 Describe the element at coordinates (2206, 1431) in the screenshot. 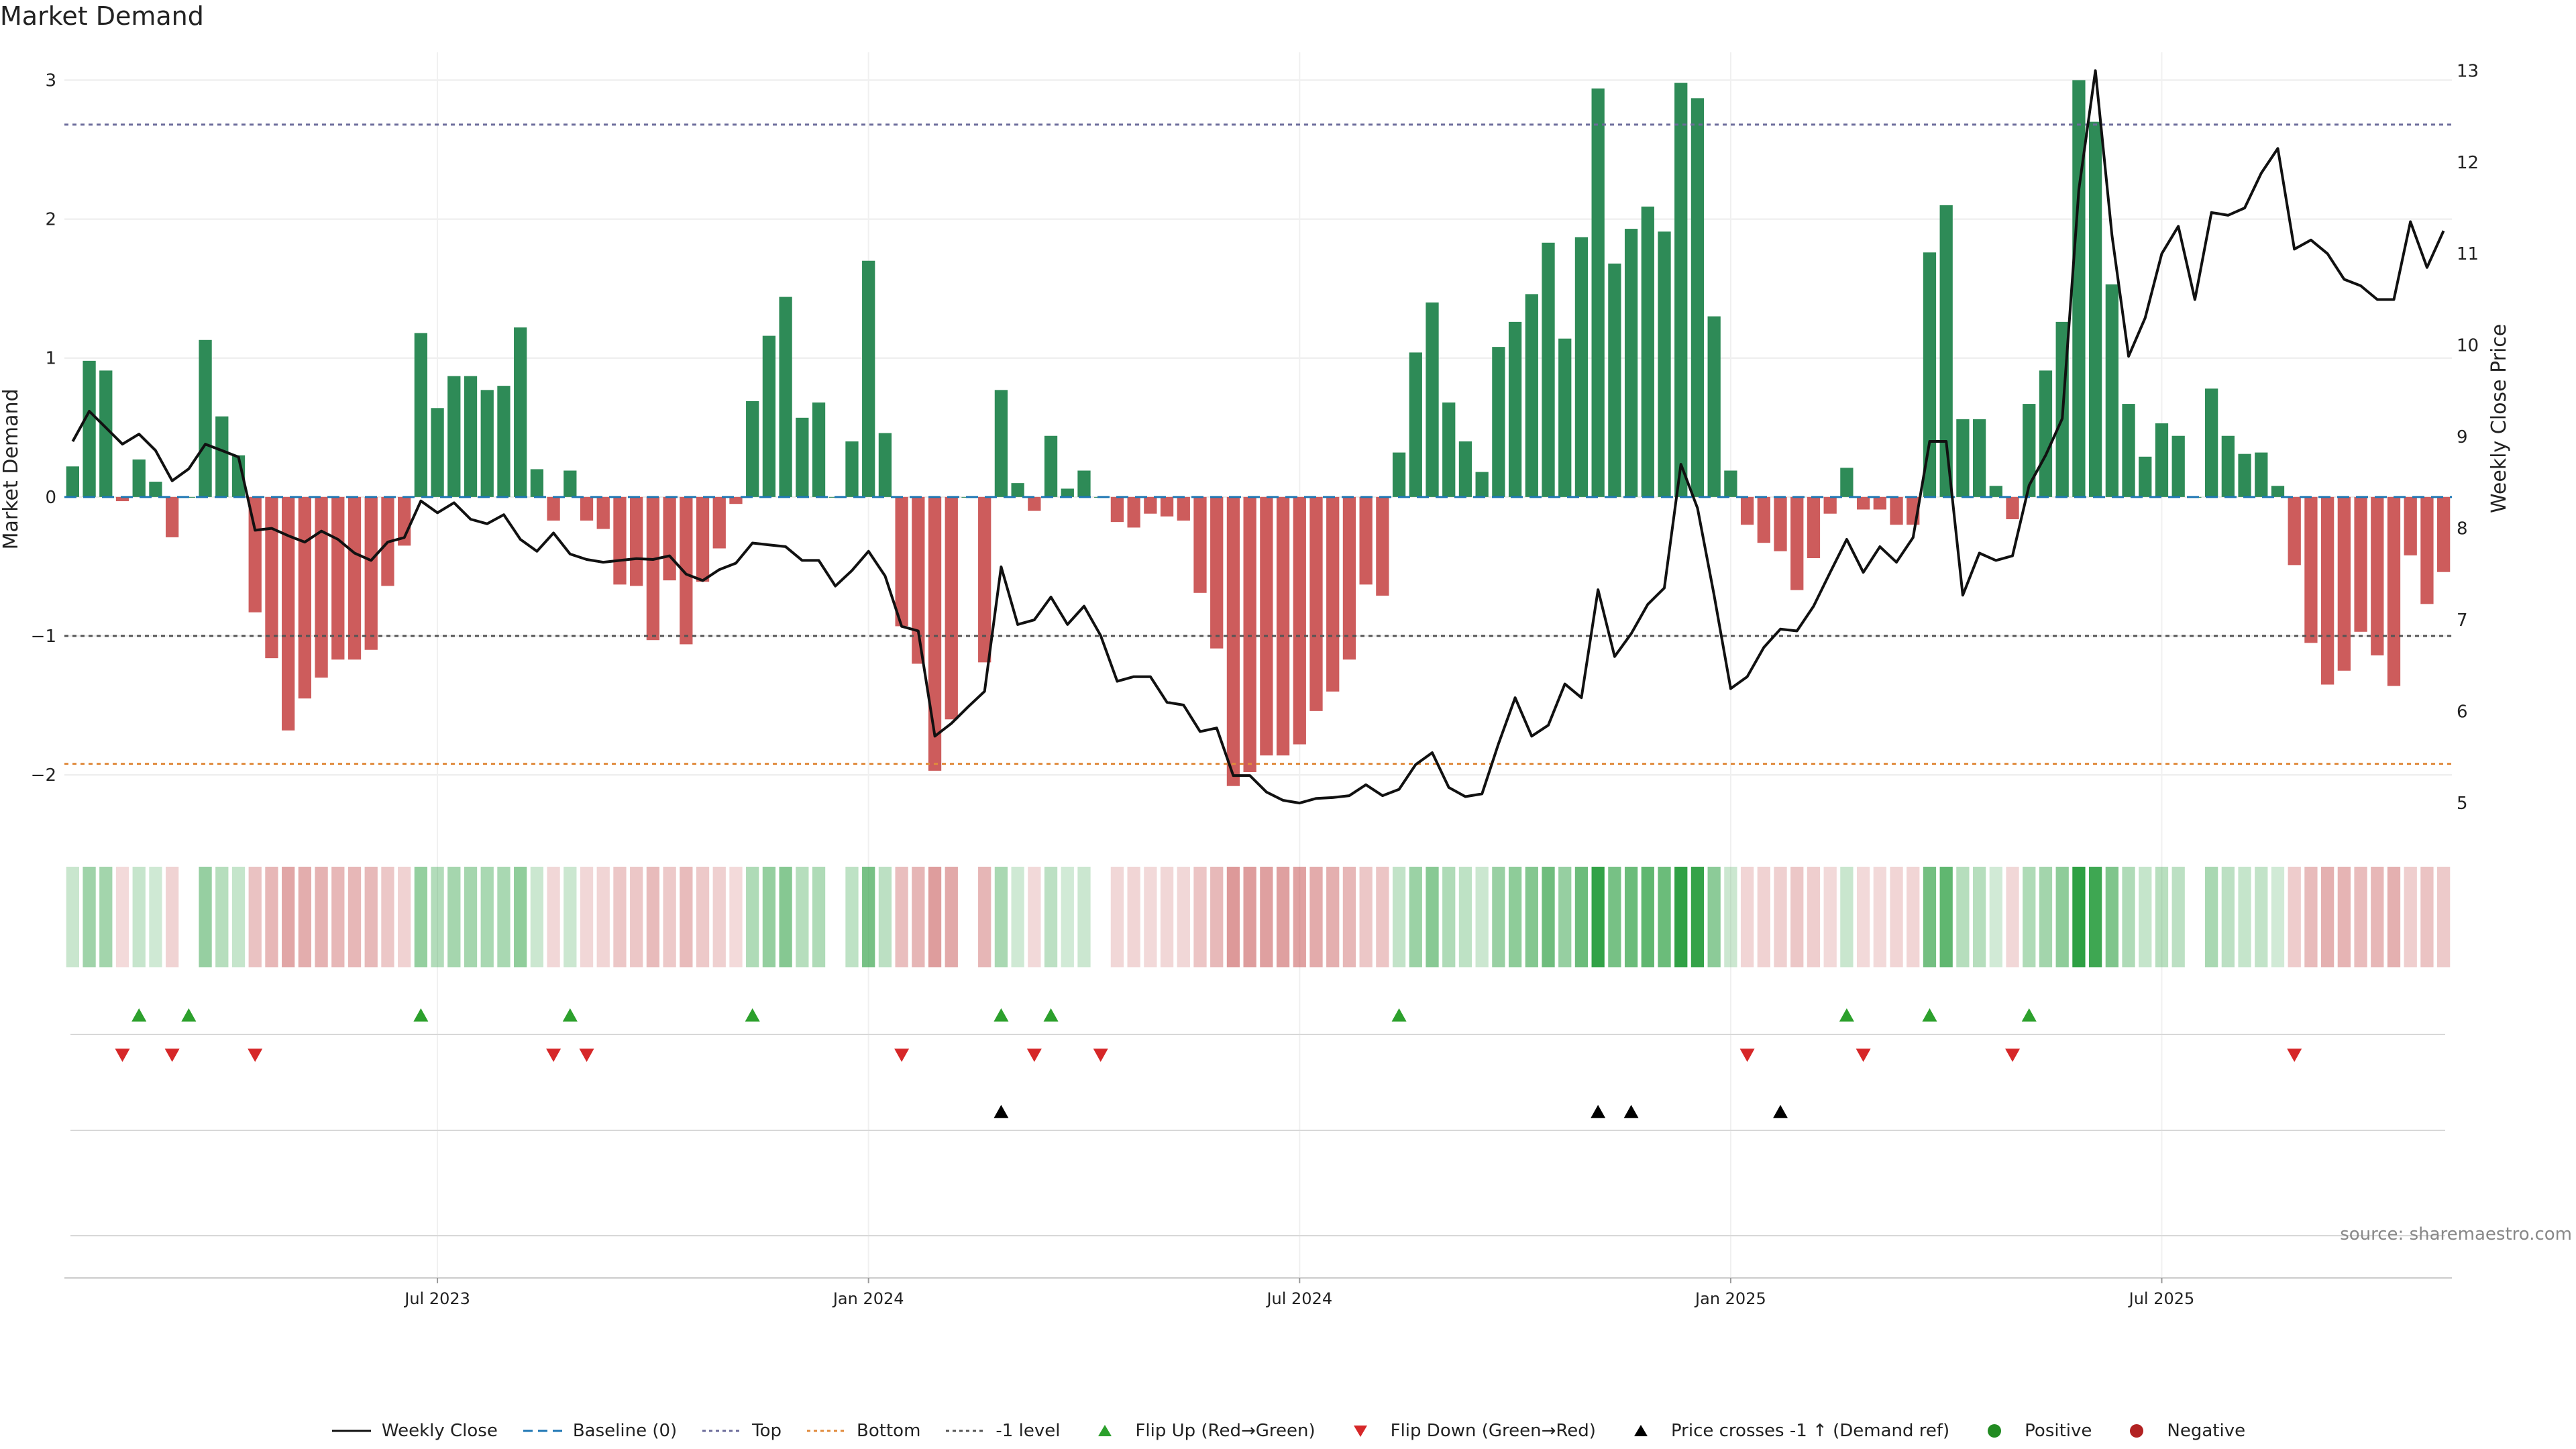

I see `legend-label: Negative` at that location.